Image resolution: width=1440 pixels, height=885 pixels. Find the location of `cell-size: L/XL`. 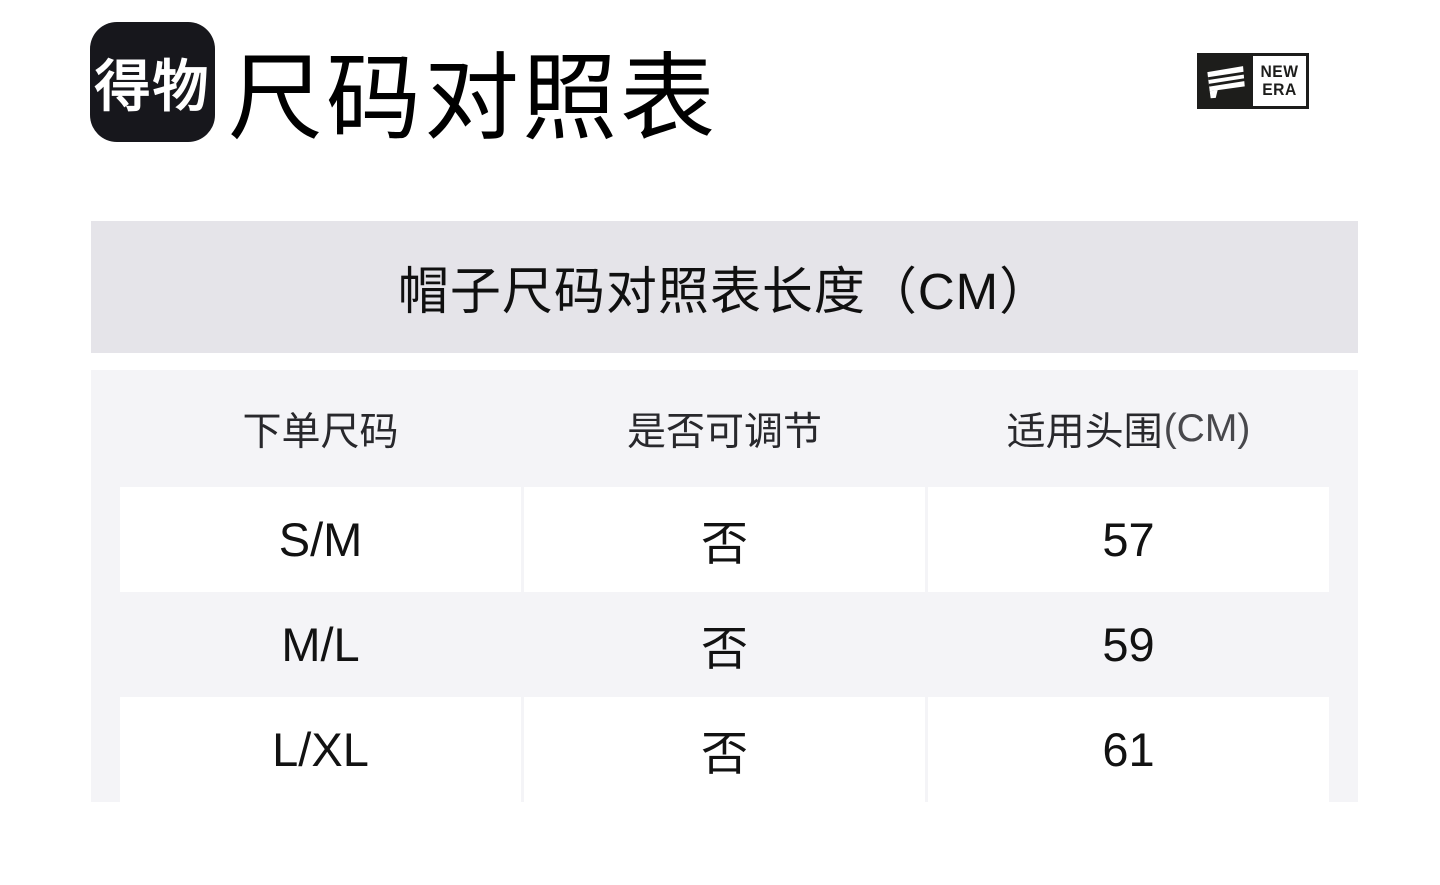

cell-size: L/XL is located at coordinates (320, 749).